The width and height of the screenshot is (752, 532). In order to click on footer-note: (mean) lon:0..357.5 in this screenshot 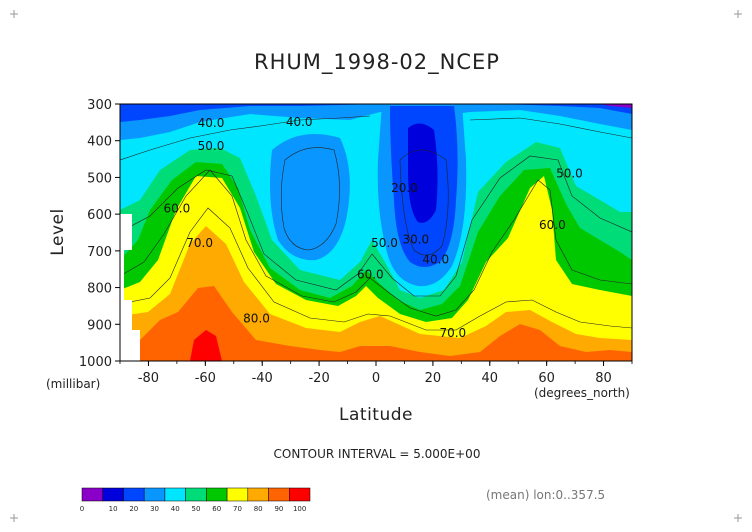, I will do `click(545, 495)`.